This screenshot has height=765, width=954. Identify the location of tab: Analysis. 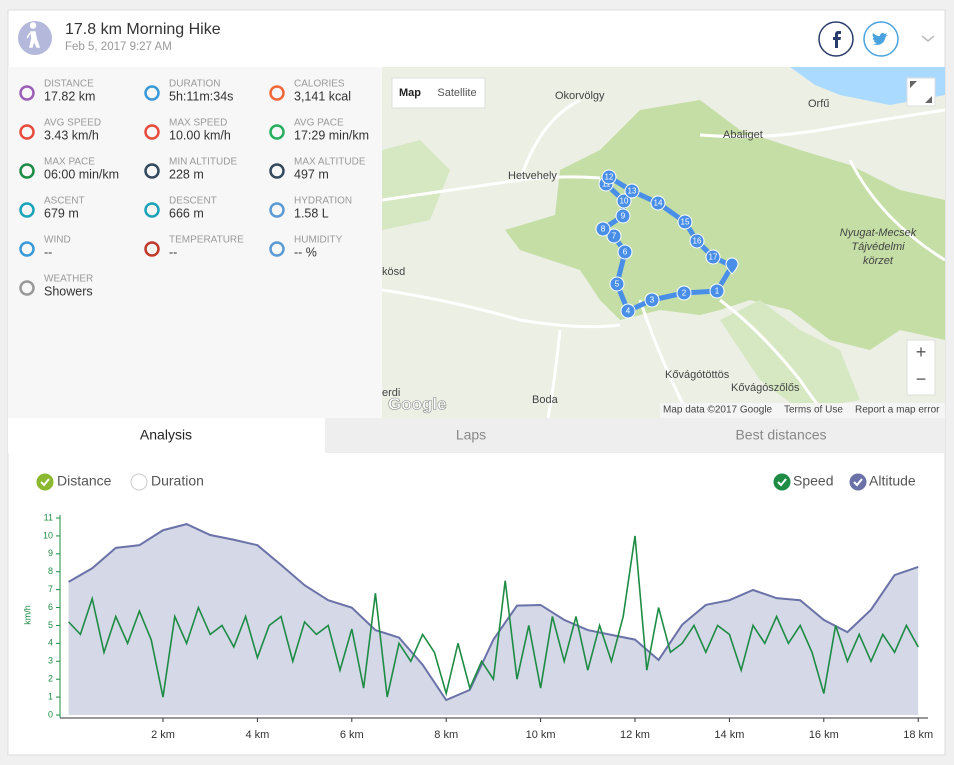
(166, 435).